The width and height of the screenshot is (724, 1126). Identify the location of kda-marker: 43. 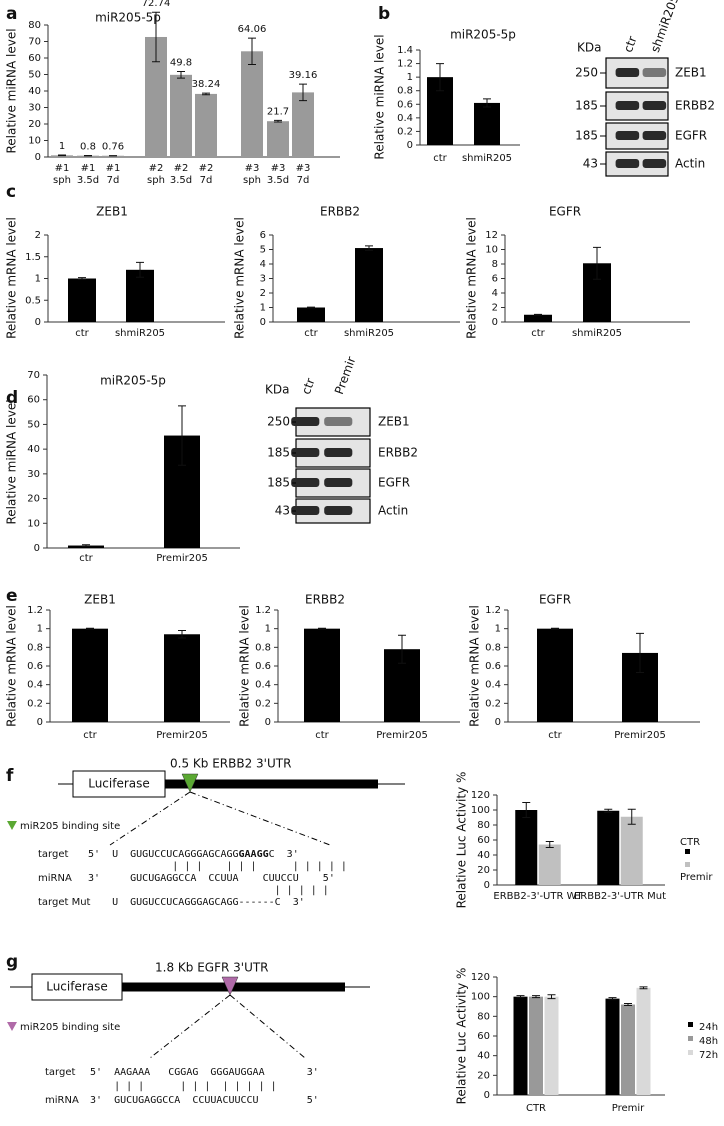
(590, 164).